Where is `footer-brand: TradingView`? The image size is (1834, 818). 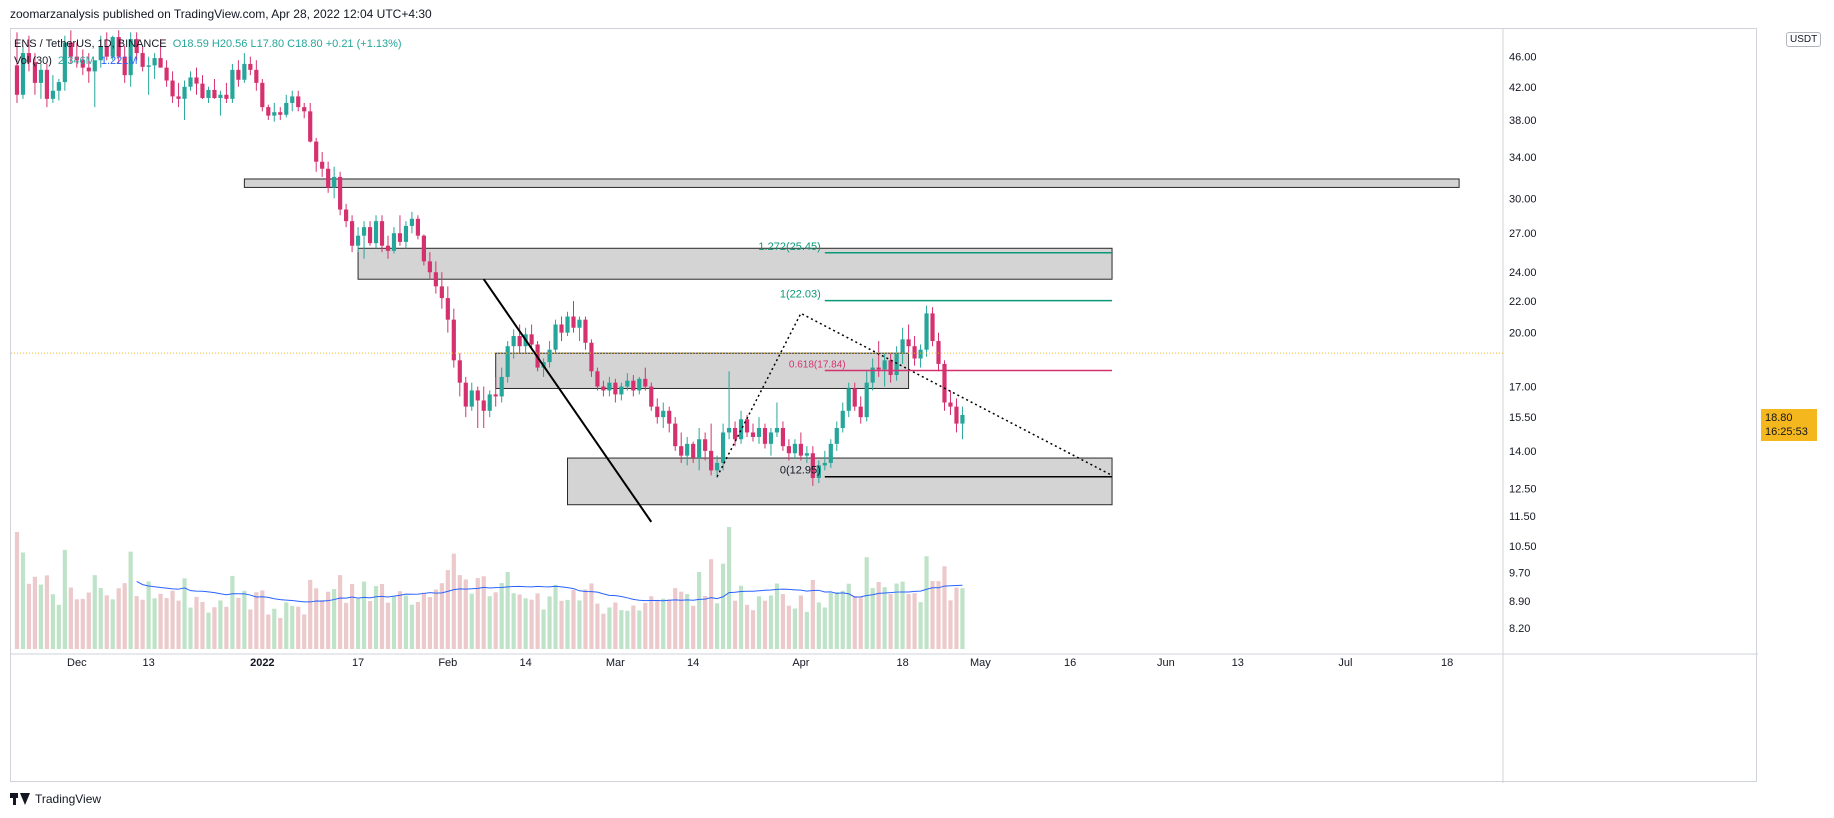 footer-brand: TradingView is located at coordinates (68, 799).